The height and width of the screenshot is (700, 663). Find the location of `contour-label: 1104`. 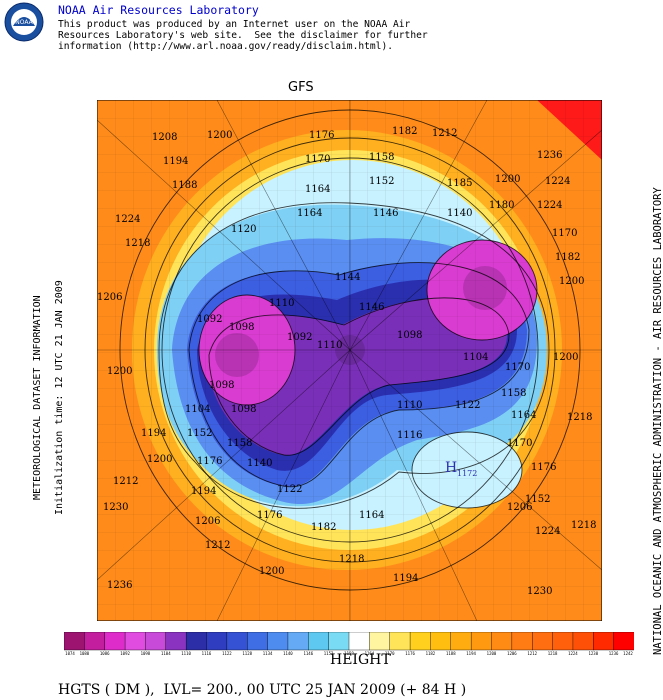

contour-label: 1104 is located at coordinates (475, 357).